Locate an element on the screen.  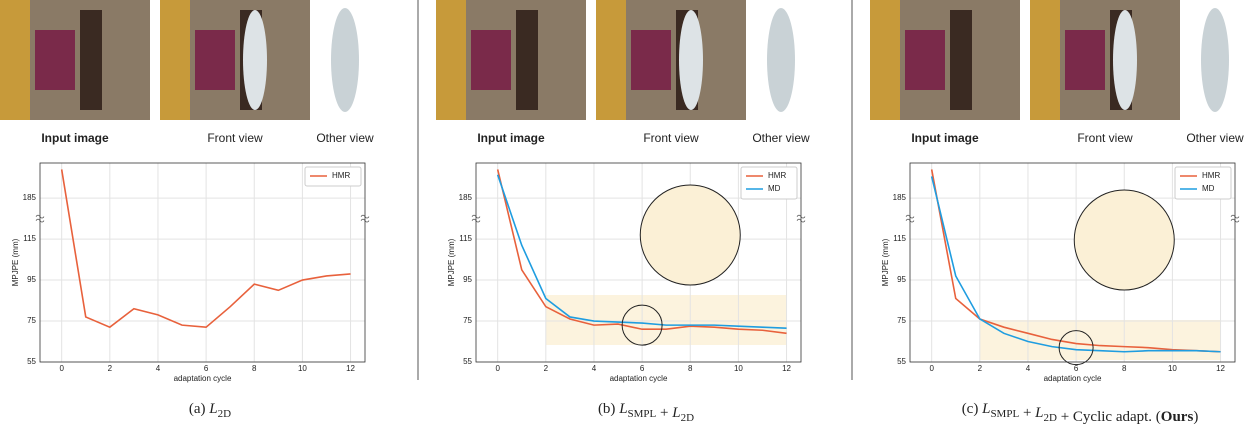
caption: (b) LSMPL + L2D is located at coordinates (646, 412).